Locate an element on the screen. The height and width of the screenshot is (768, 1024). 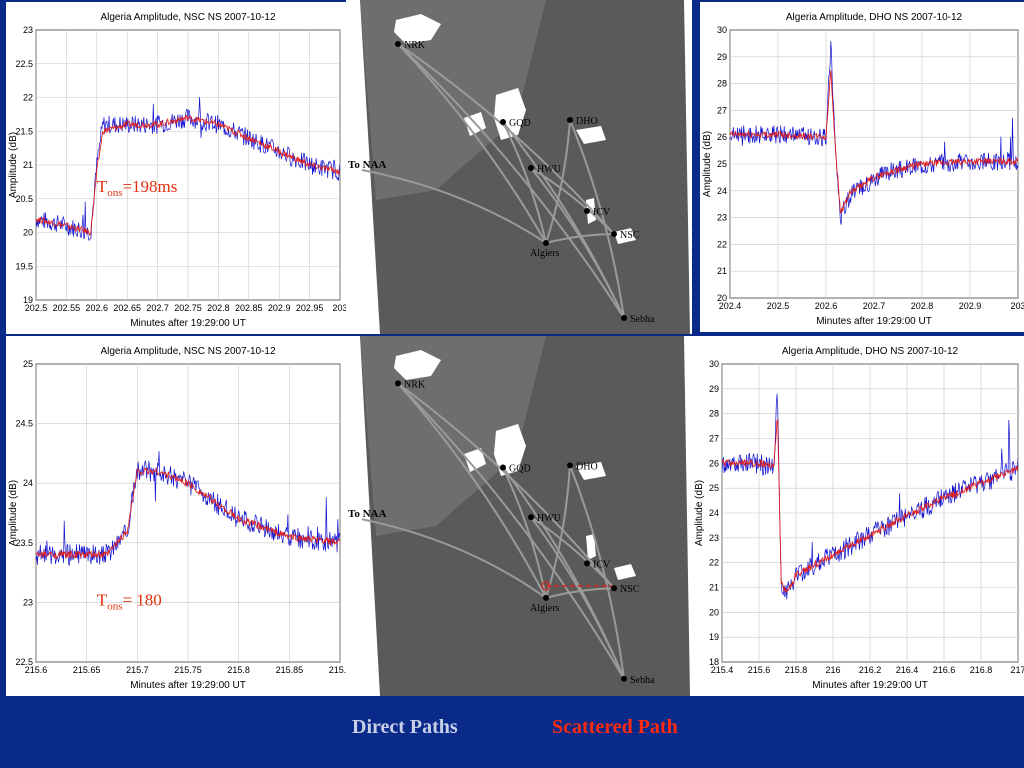
x-tick-label: 202.9 is located at coordinates (279, 308).